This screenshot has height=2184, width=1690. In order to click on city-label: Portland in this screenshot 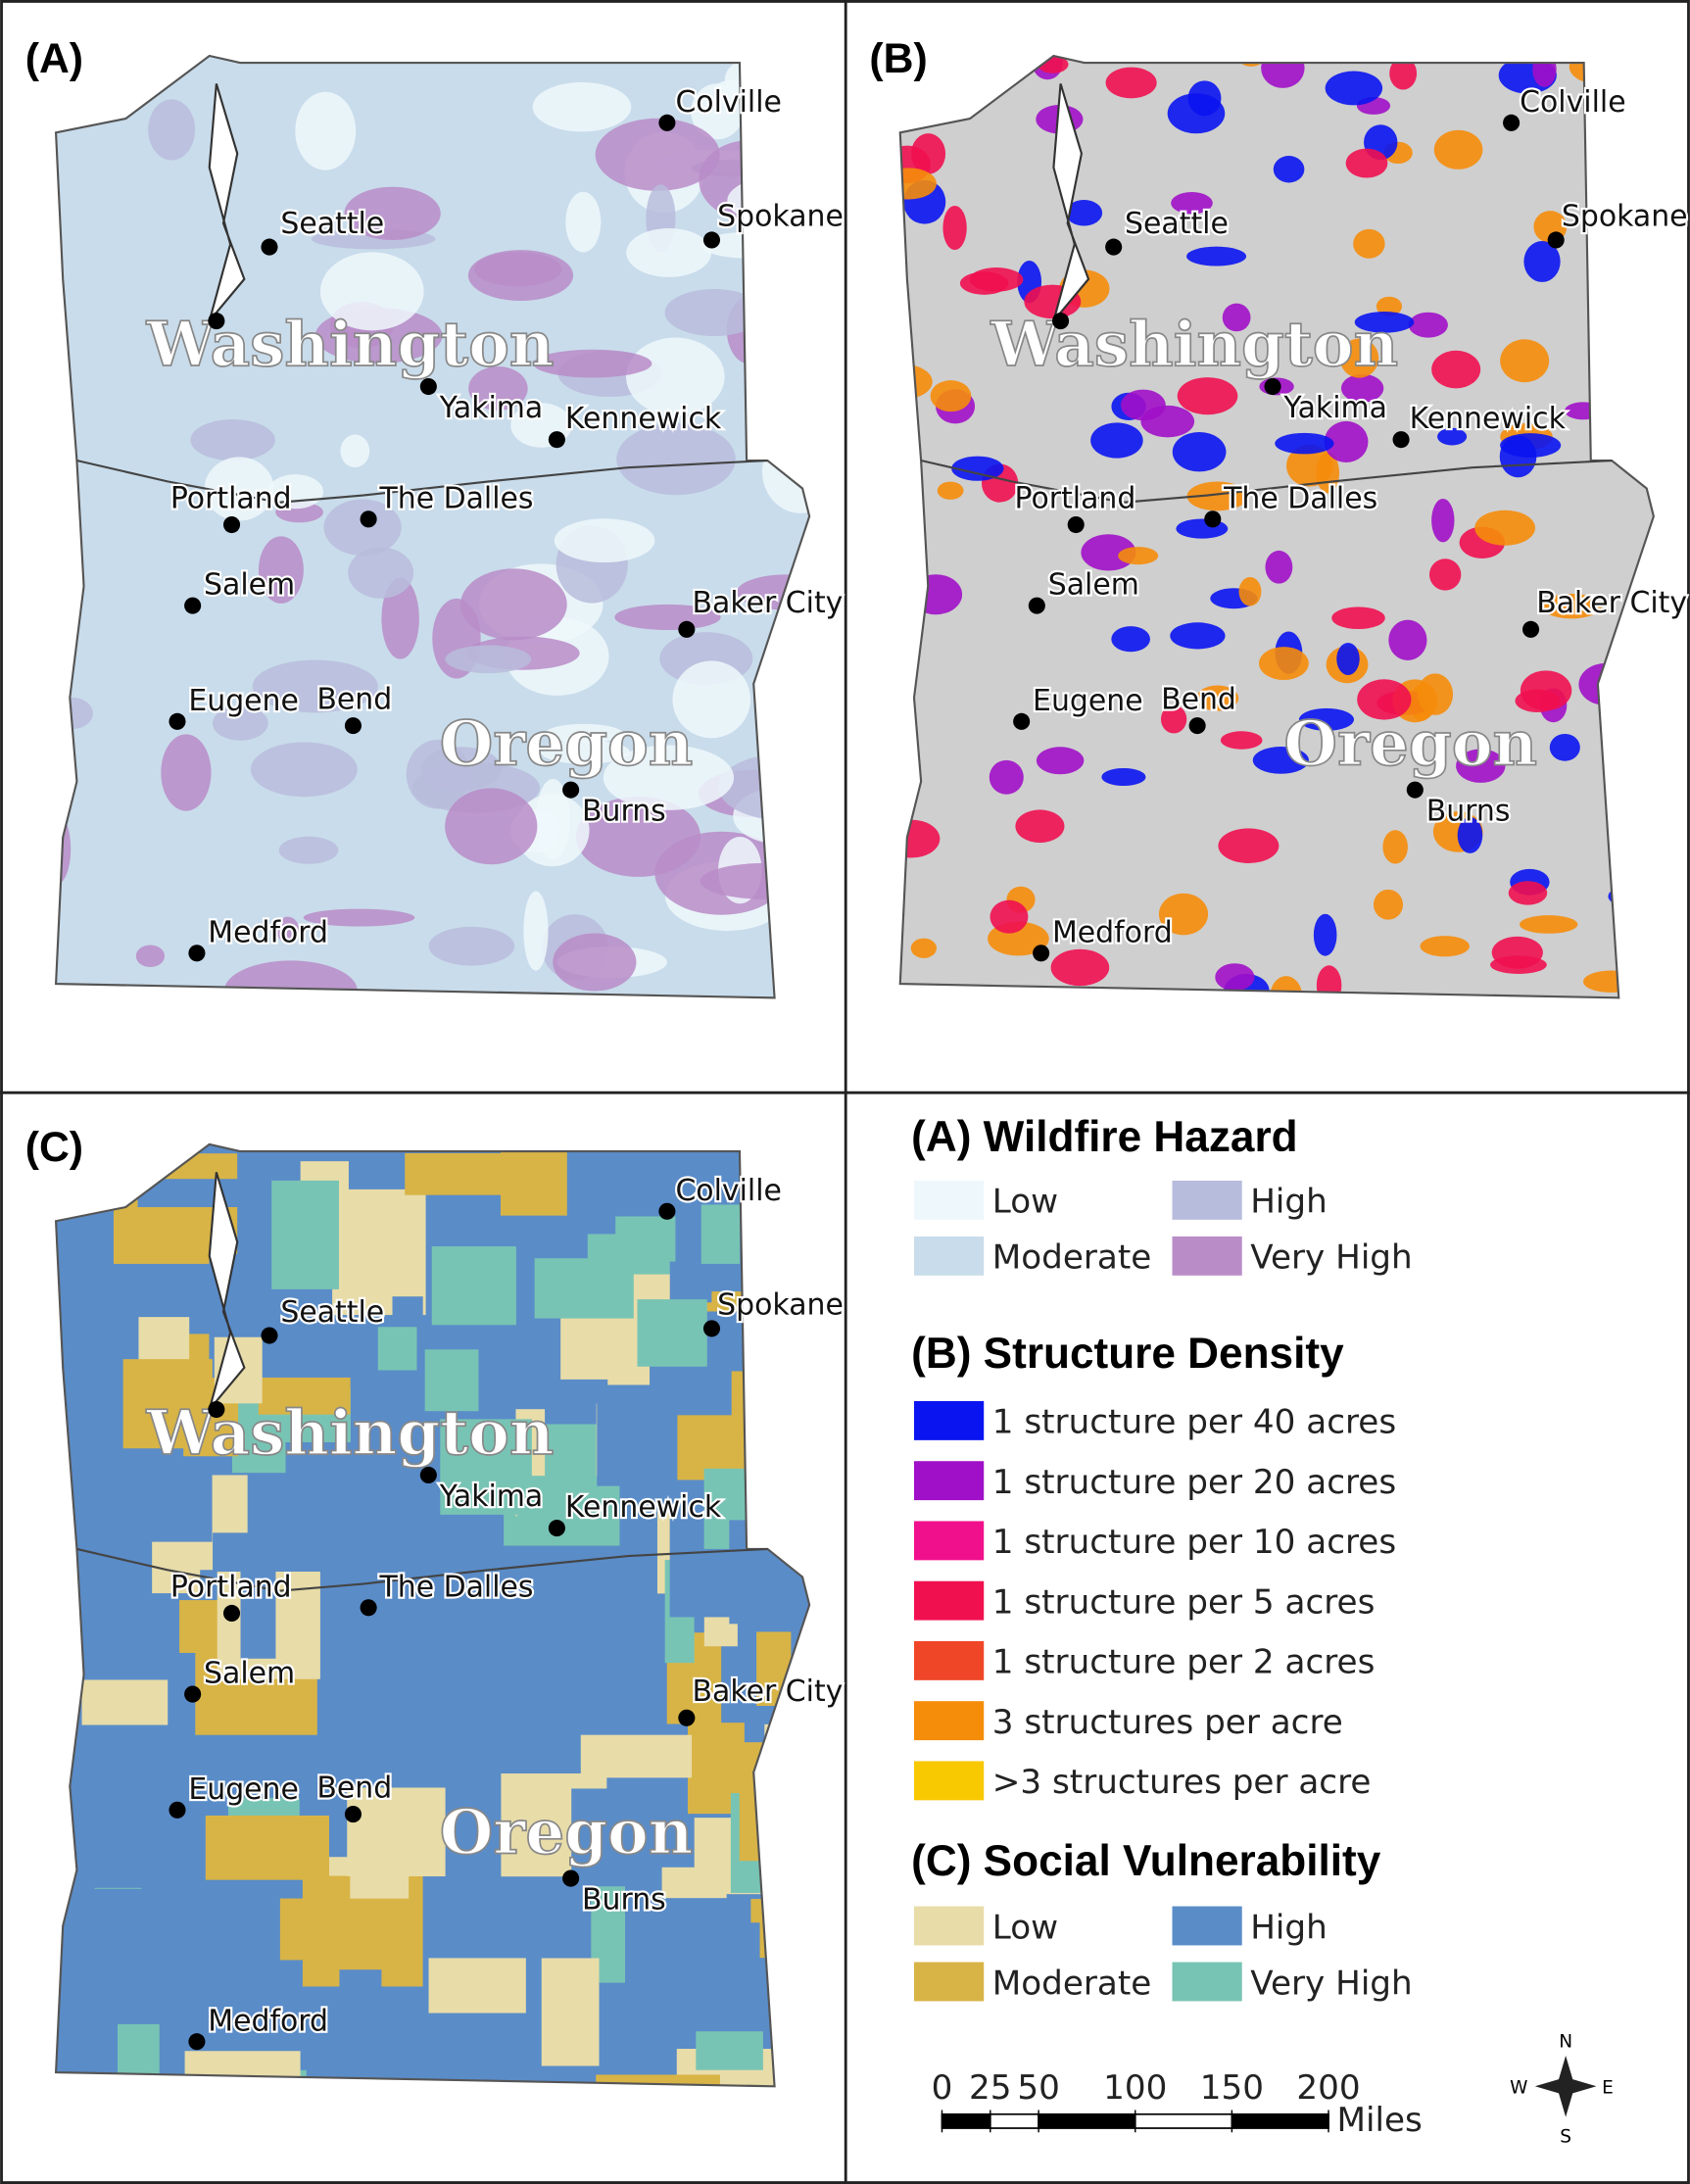, I will do `click(1075, 498)`.